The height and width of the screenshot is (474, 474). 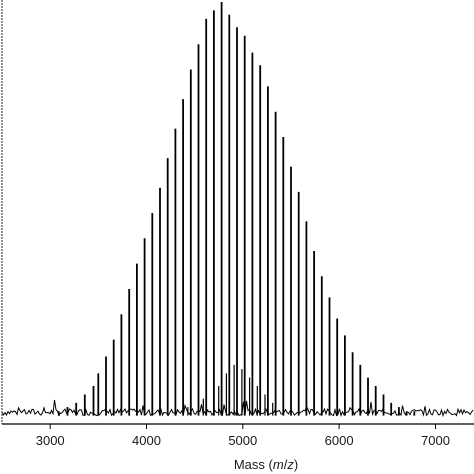 I want to click on x-tick-label: 4000, so click(x=146, y=440).